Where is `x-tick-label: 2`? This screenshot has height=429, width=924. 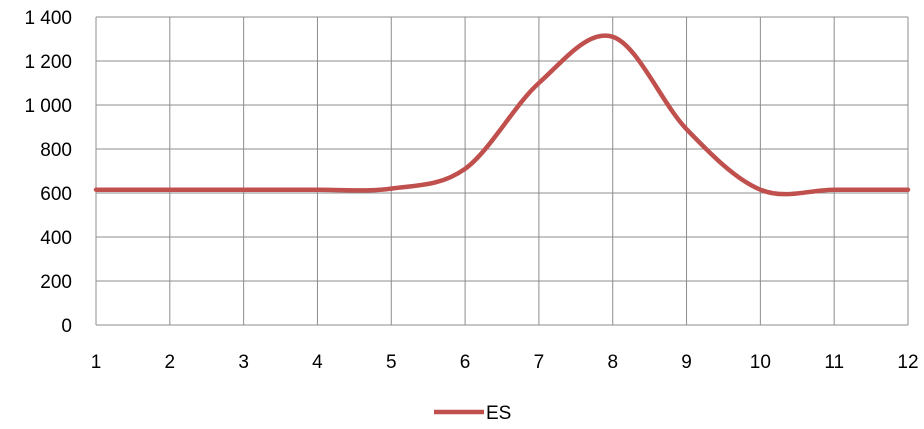
x-tick-label: 2 is located at coordinates (170, 362).